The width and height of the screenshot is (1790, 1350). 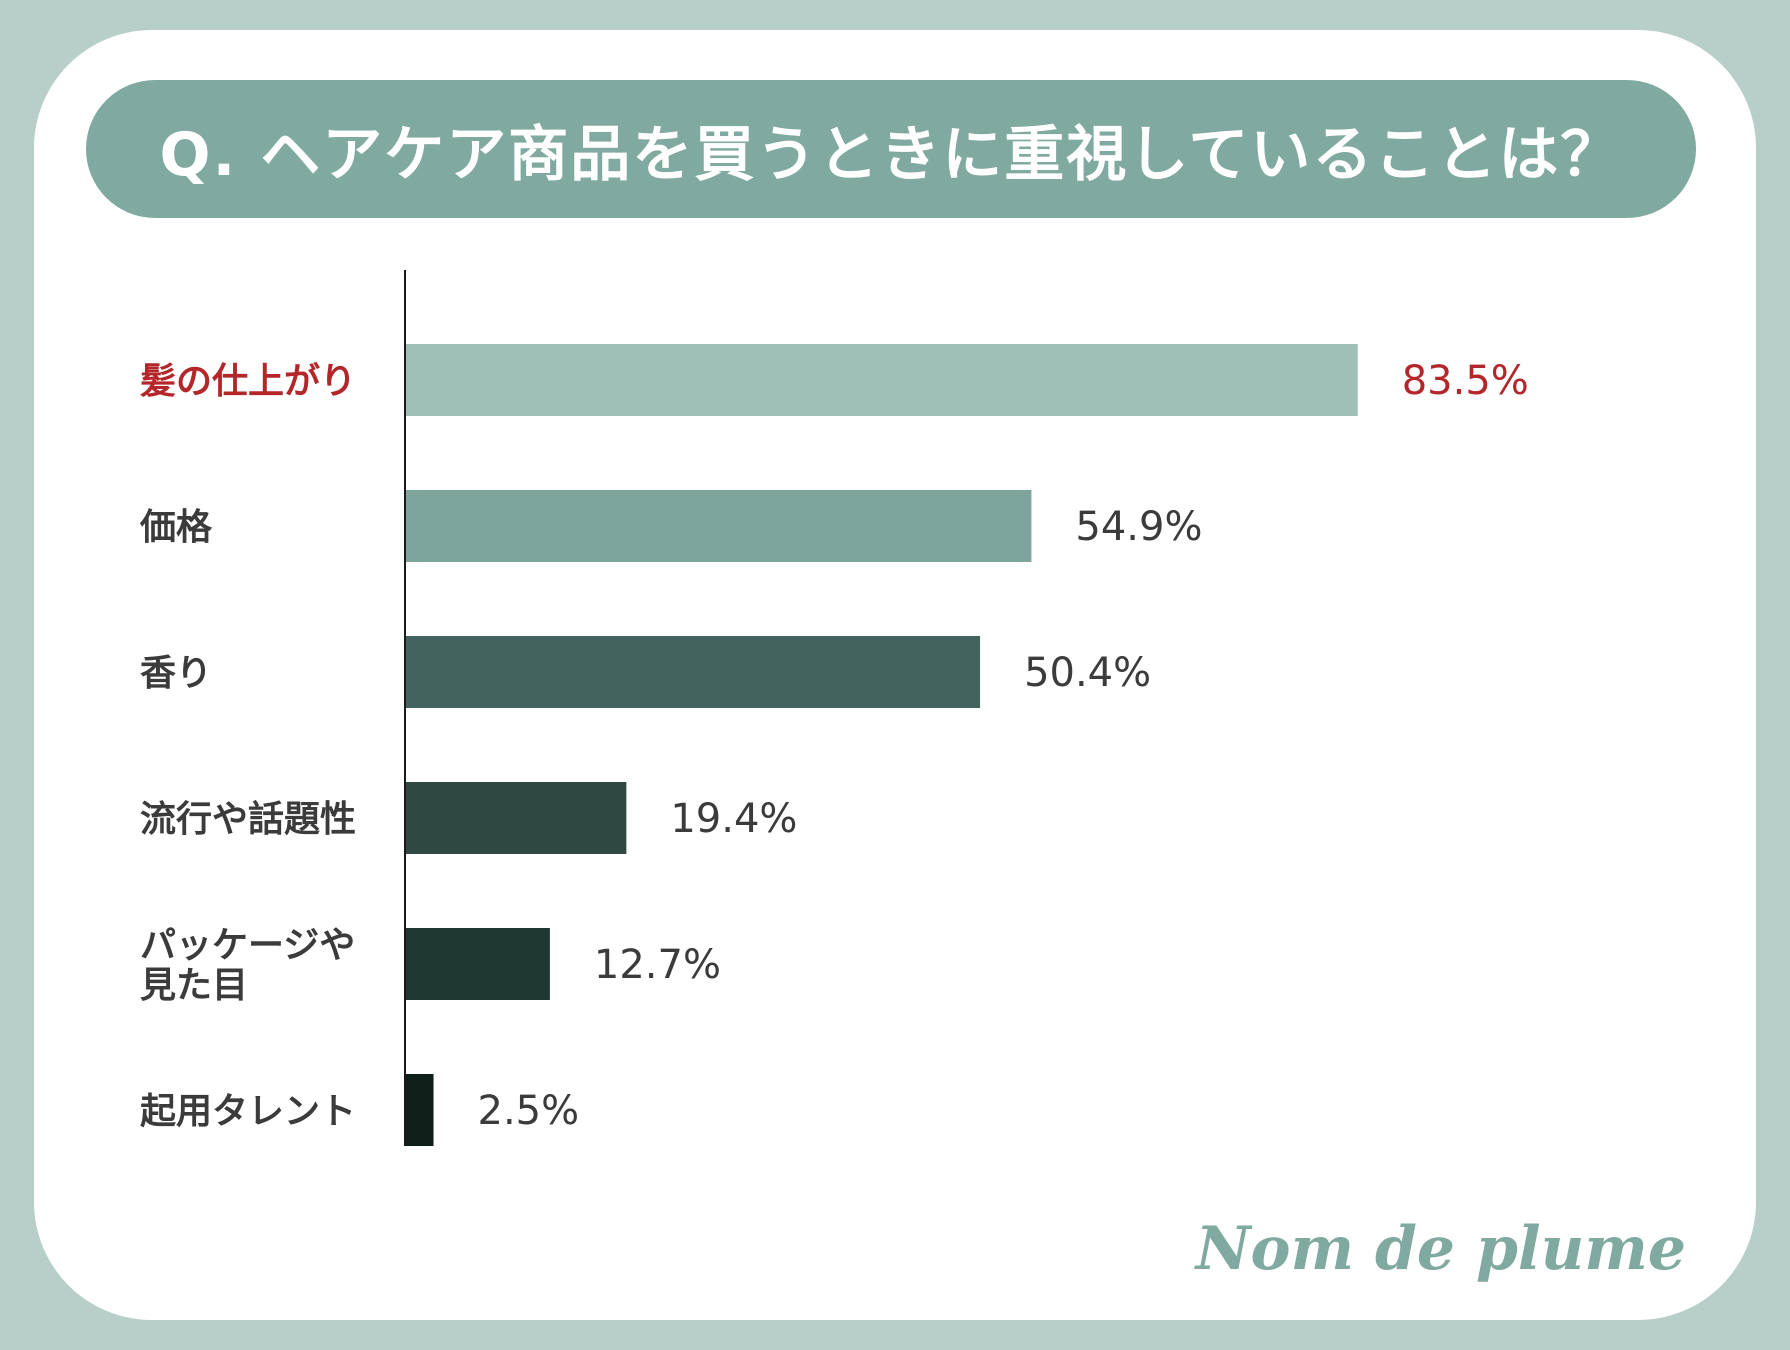 I want to click on value-label-0: 83.5%, so click(x=1465, y=381).